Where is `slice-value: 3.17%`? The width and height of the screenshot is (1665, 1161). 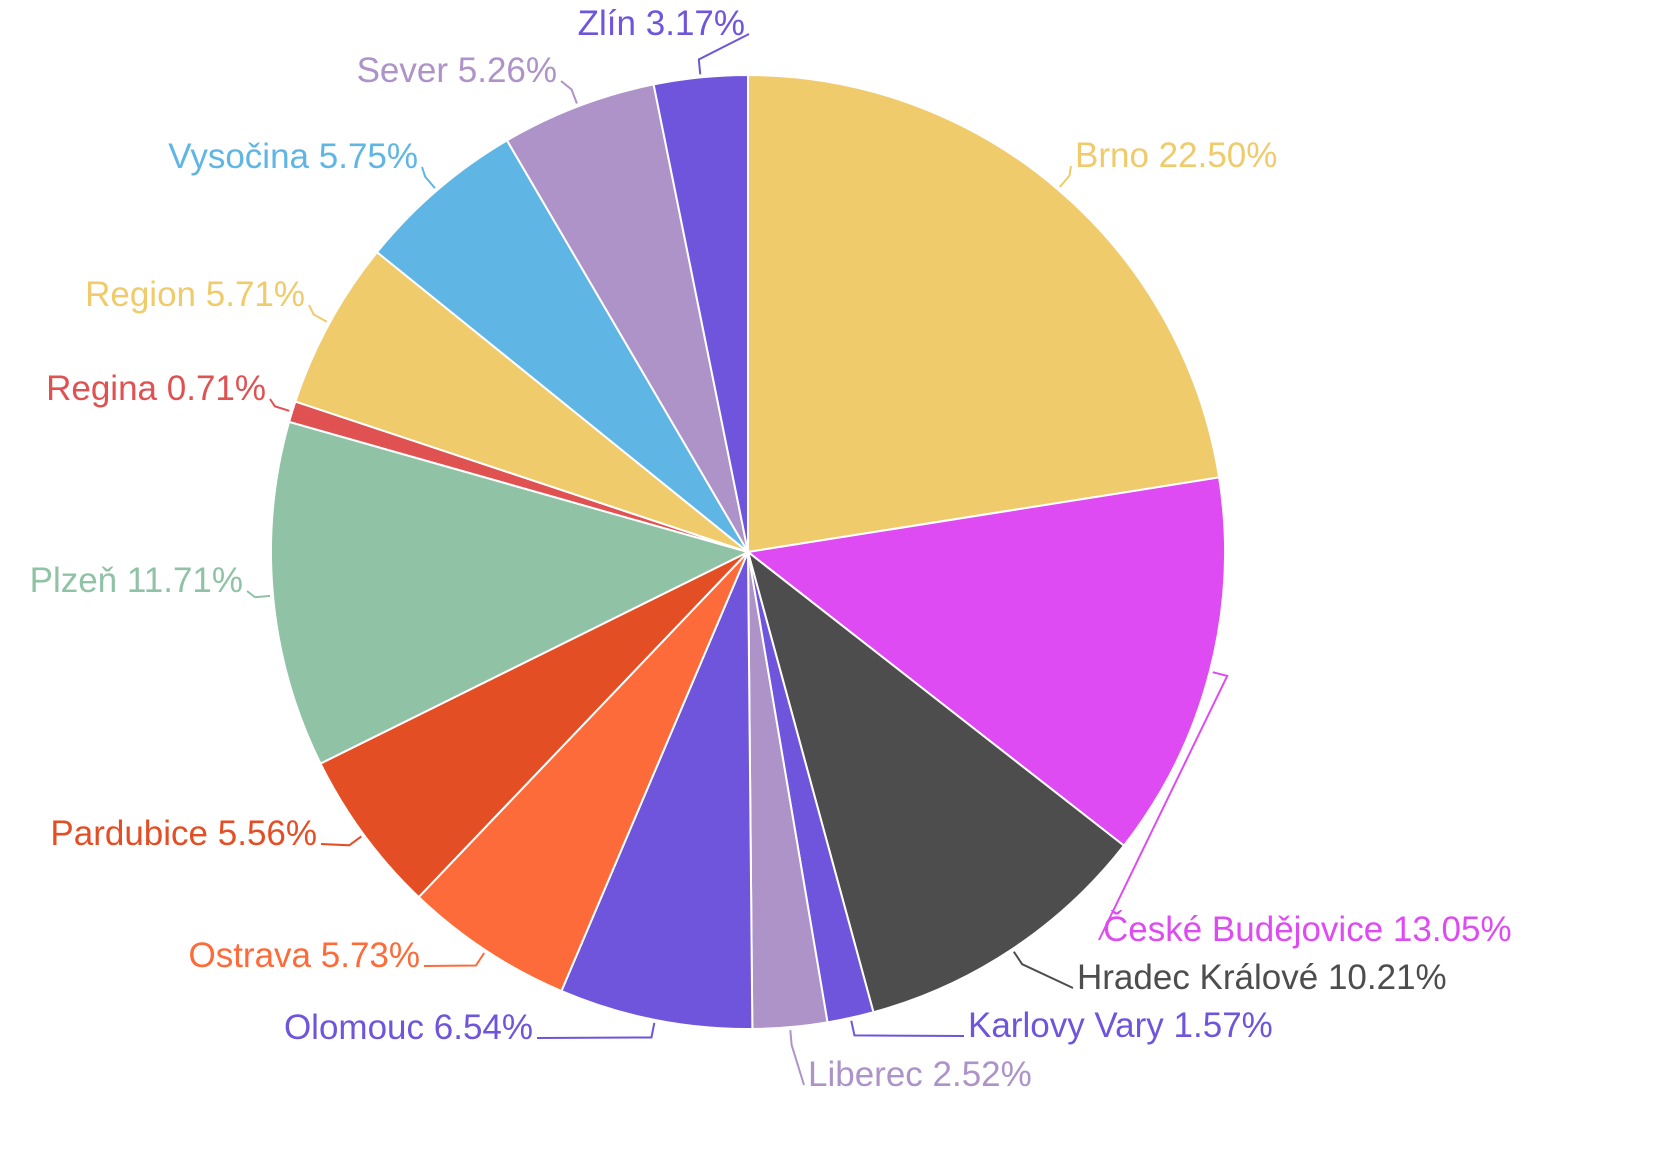 slice-value: 3.17% is located at coordinates (695, 23).